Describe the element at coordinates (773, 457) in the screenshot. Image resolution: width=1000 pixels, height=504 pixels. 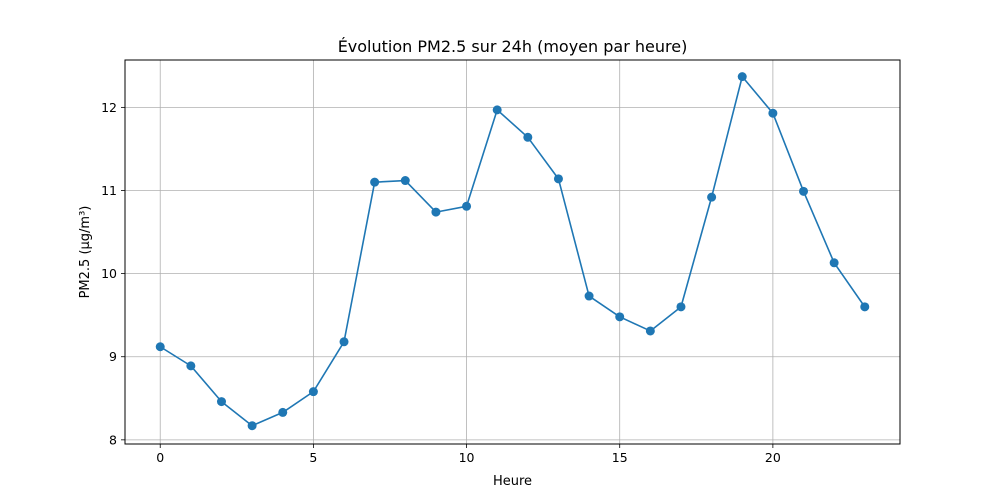
I see `x-tick-label: 20` at that location.